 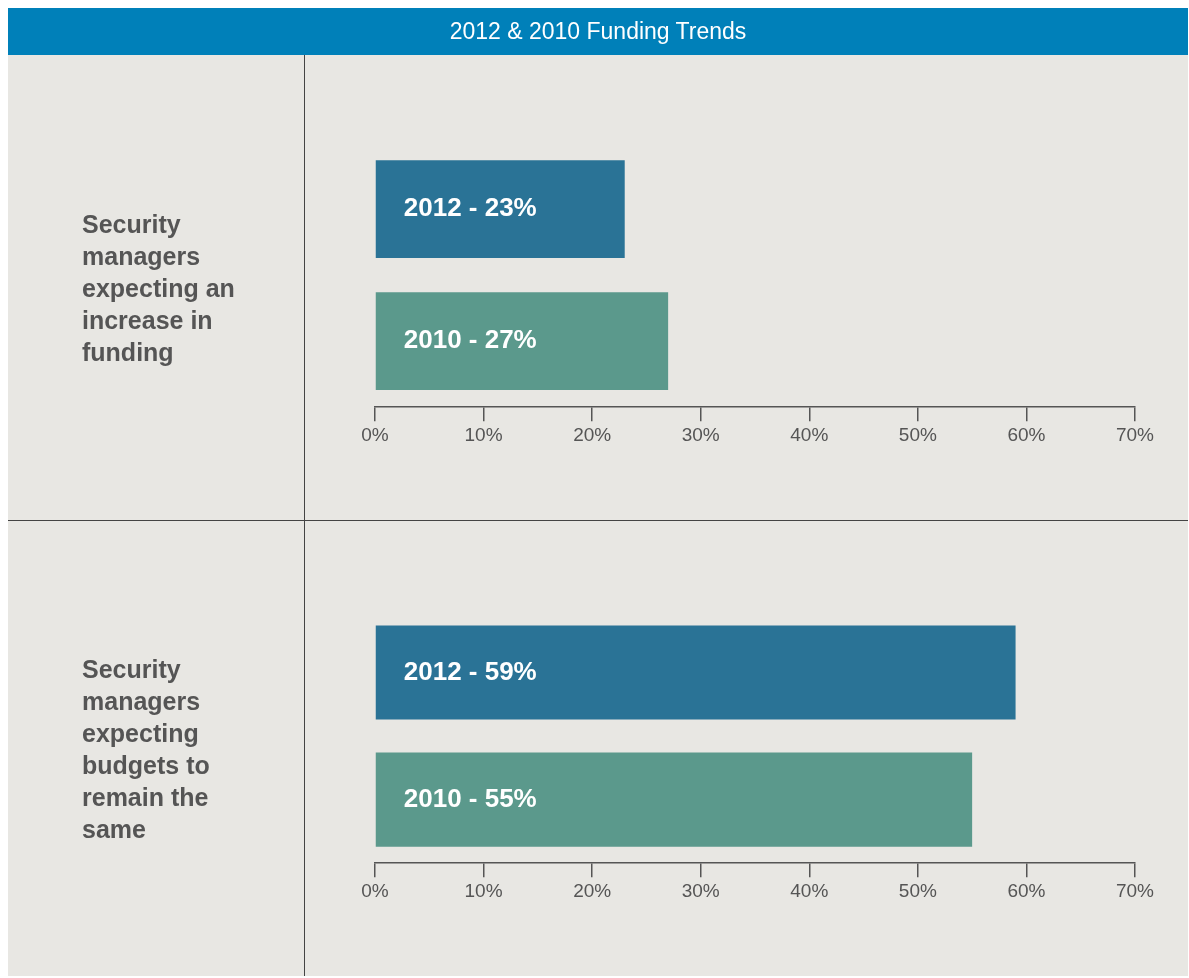 I want to click on data-label: 23%, so click(x=510, y=207).